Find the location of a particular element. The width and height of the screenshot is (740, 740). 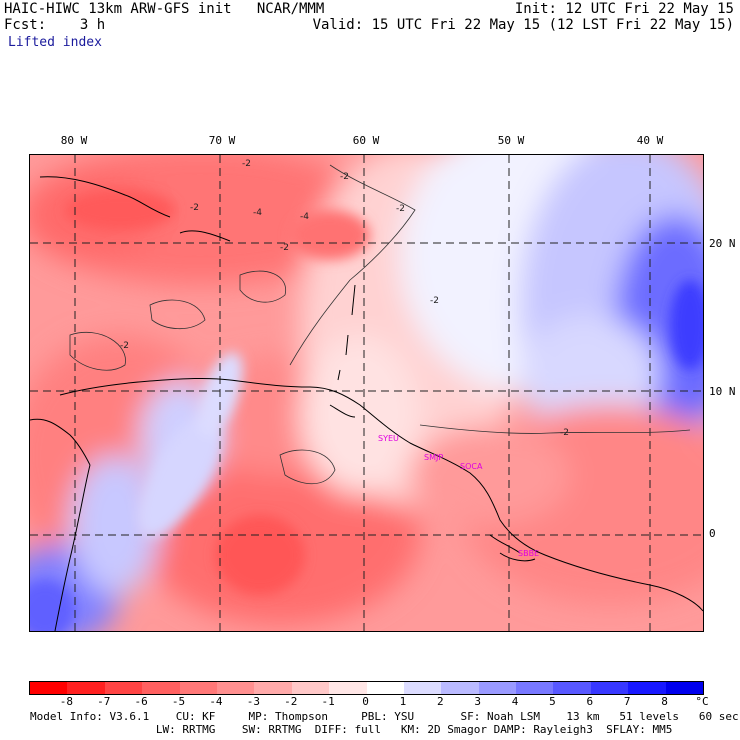

colorbar-tick-label: 8 is located at coordinates (664, 701).